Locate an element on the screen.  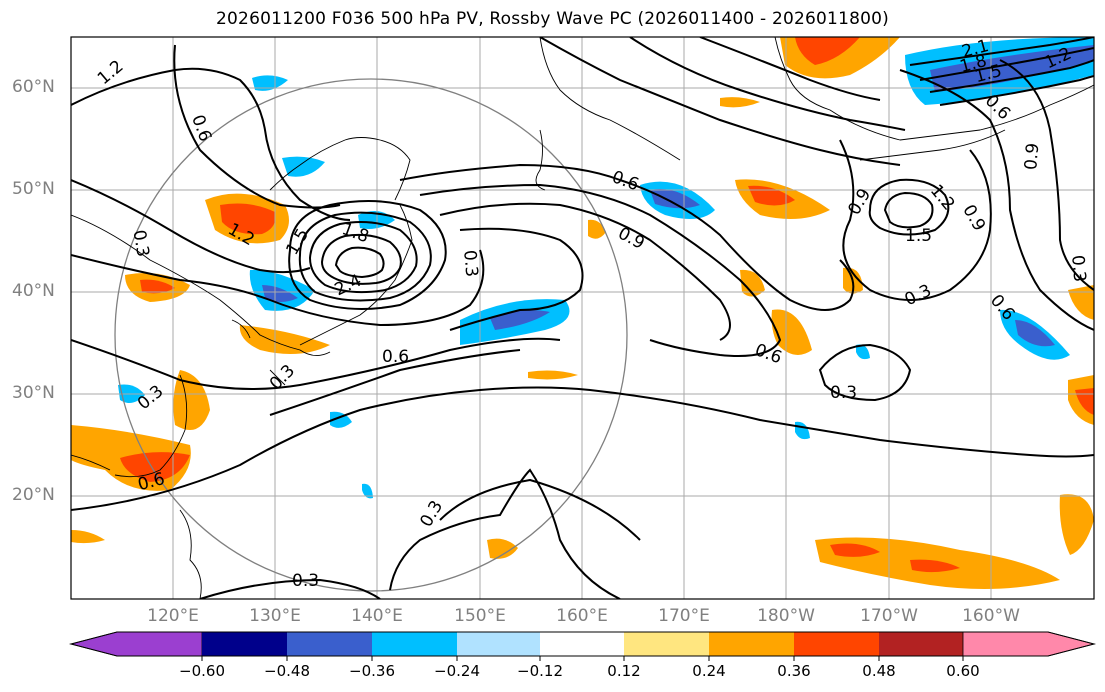
contour-label: 0.9 is located at coordinates (1032, 156).